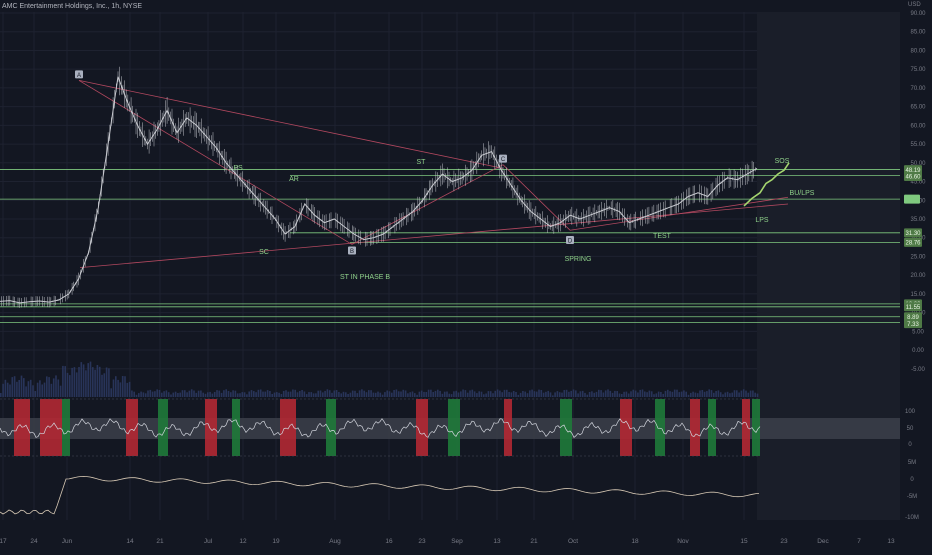  I want to click on y-tick-6: 60.00, so click(918, 126).